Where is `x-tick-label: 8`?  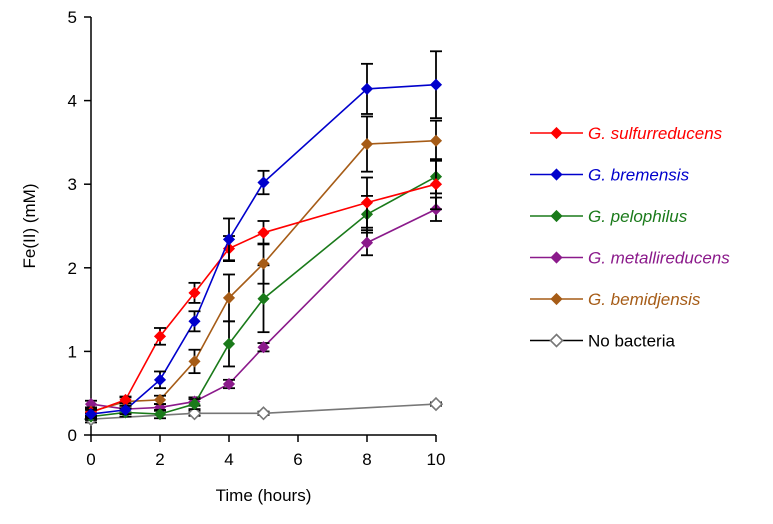 x-tick-label: 8 is located at coordinates (366, 459).